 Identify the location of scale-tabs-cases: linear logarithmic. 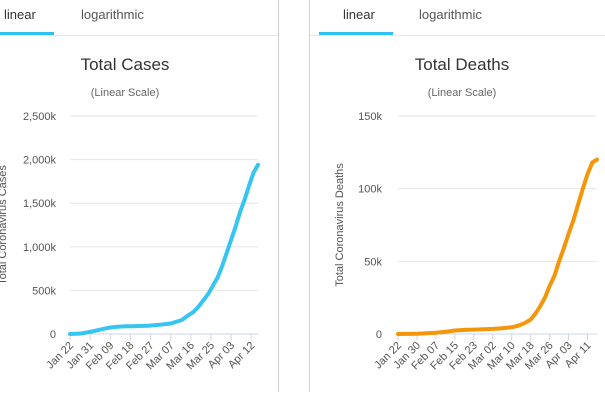
(139, 18).